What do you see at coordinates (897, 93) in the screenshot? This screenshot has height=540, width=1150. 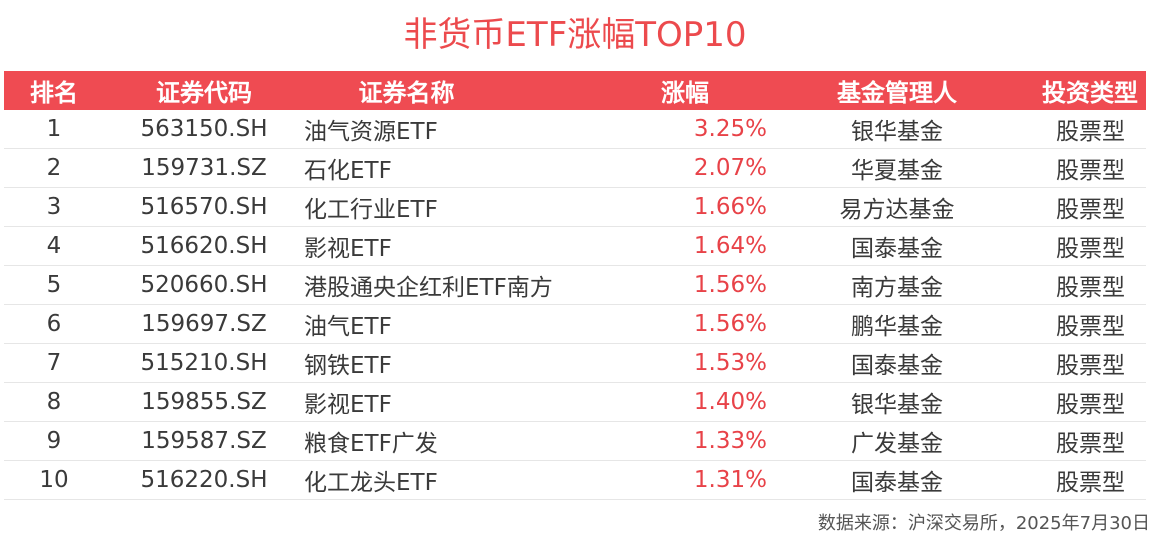 I see `header-manager: 基金管理人` at bounding box center [897, 93].